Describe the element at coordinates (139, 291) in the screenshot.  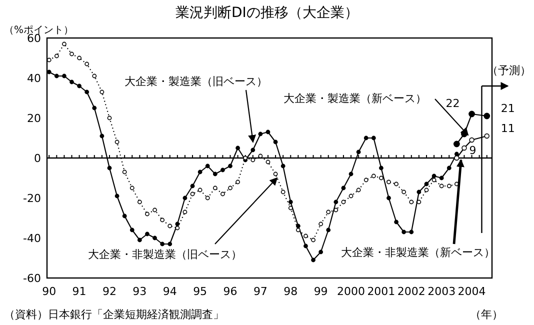
I see `x-tick-label: 93` at that location.